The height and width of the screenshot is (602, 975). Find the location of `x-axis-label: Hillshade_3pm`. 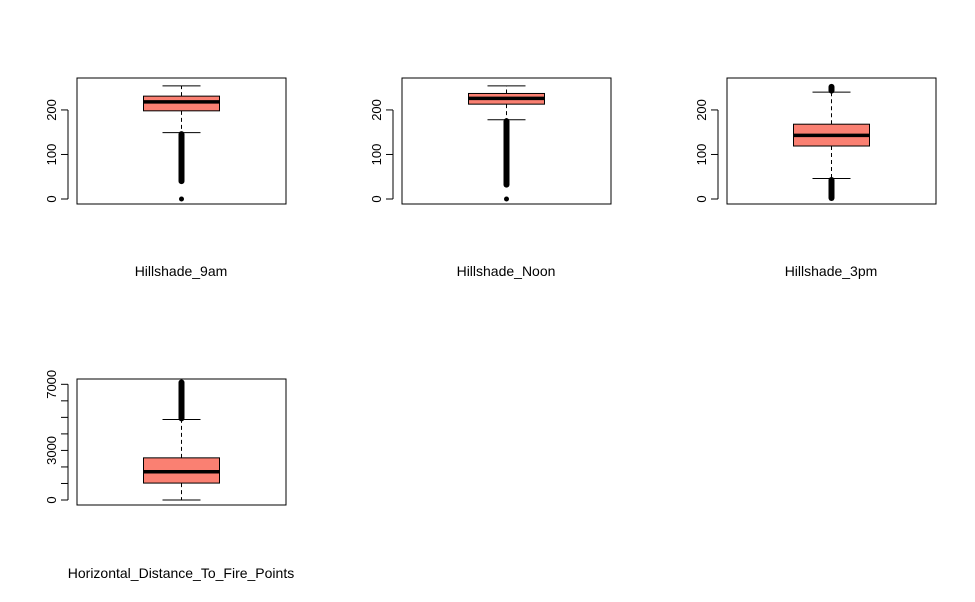

x-axis-label: Hillshade_3pm is located at coordinates (831, 271).